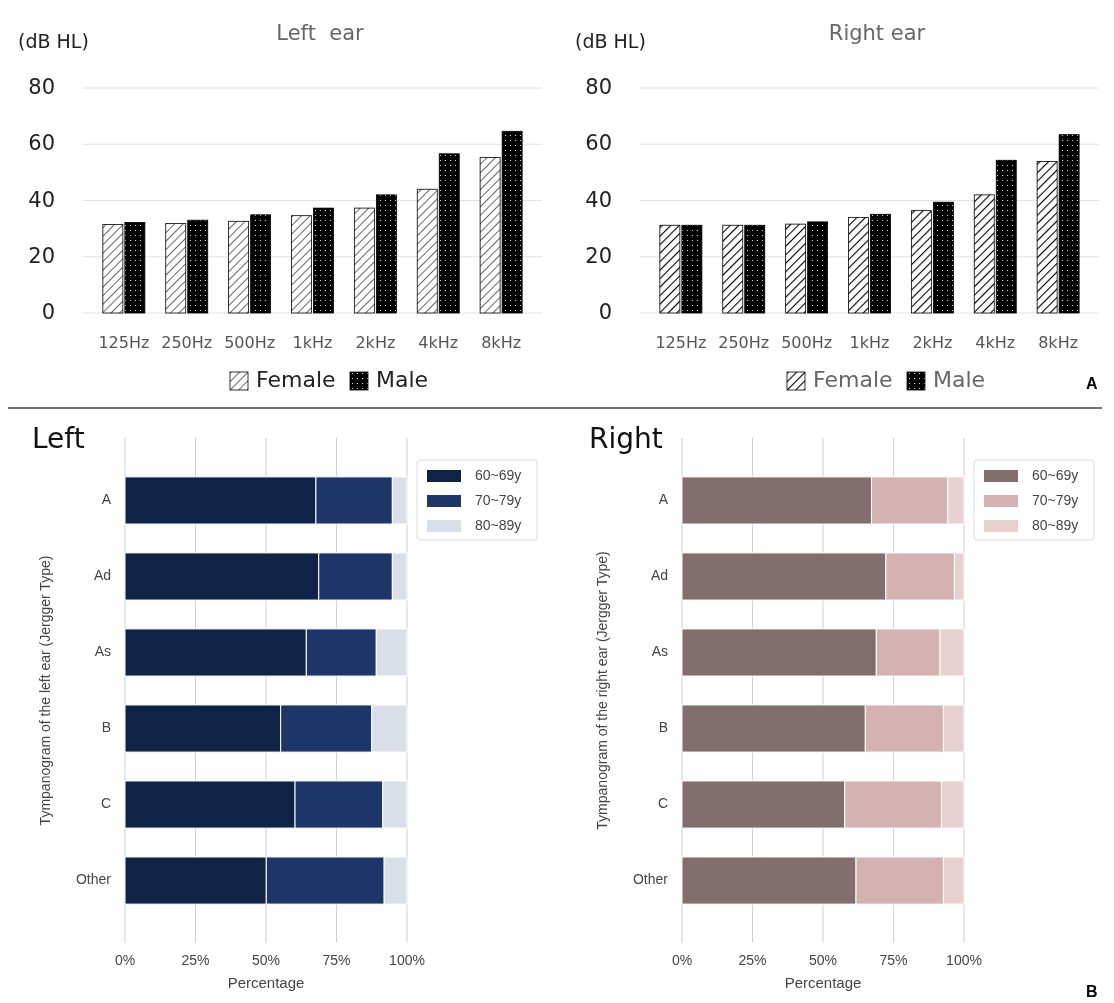 This screenshot has height=1003, width=1114. Describe the element at coordinates (1092, 383) in the screenshot. I see `text: A` at that location.